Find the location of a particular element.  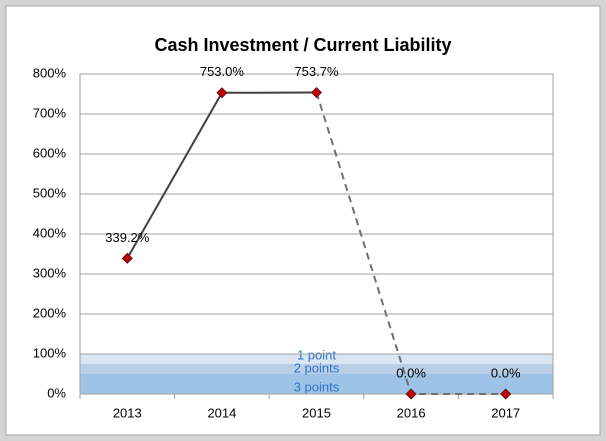

band-label: 3 points is located at coordinates (317, 386).